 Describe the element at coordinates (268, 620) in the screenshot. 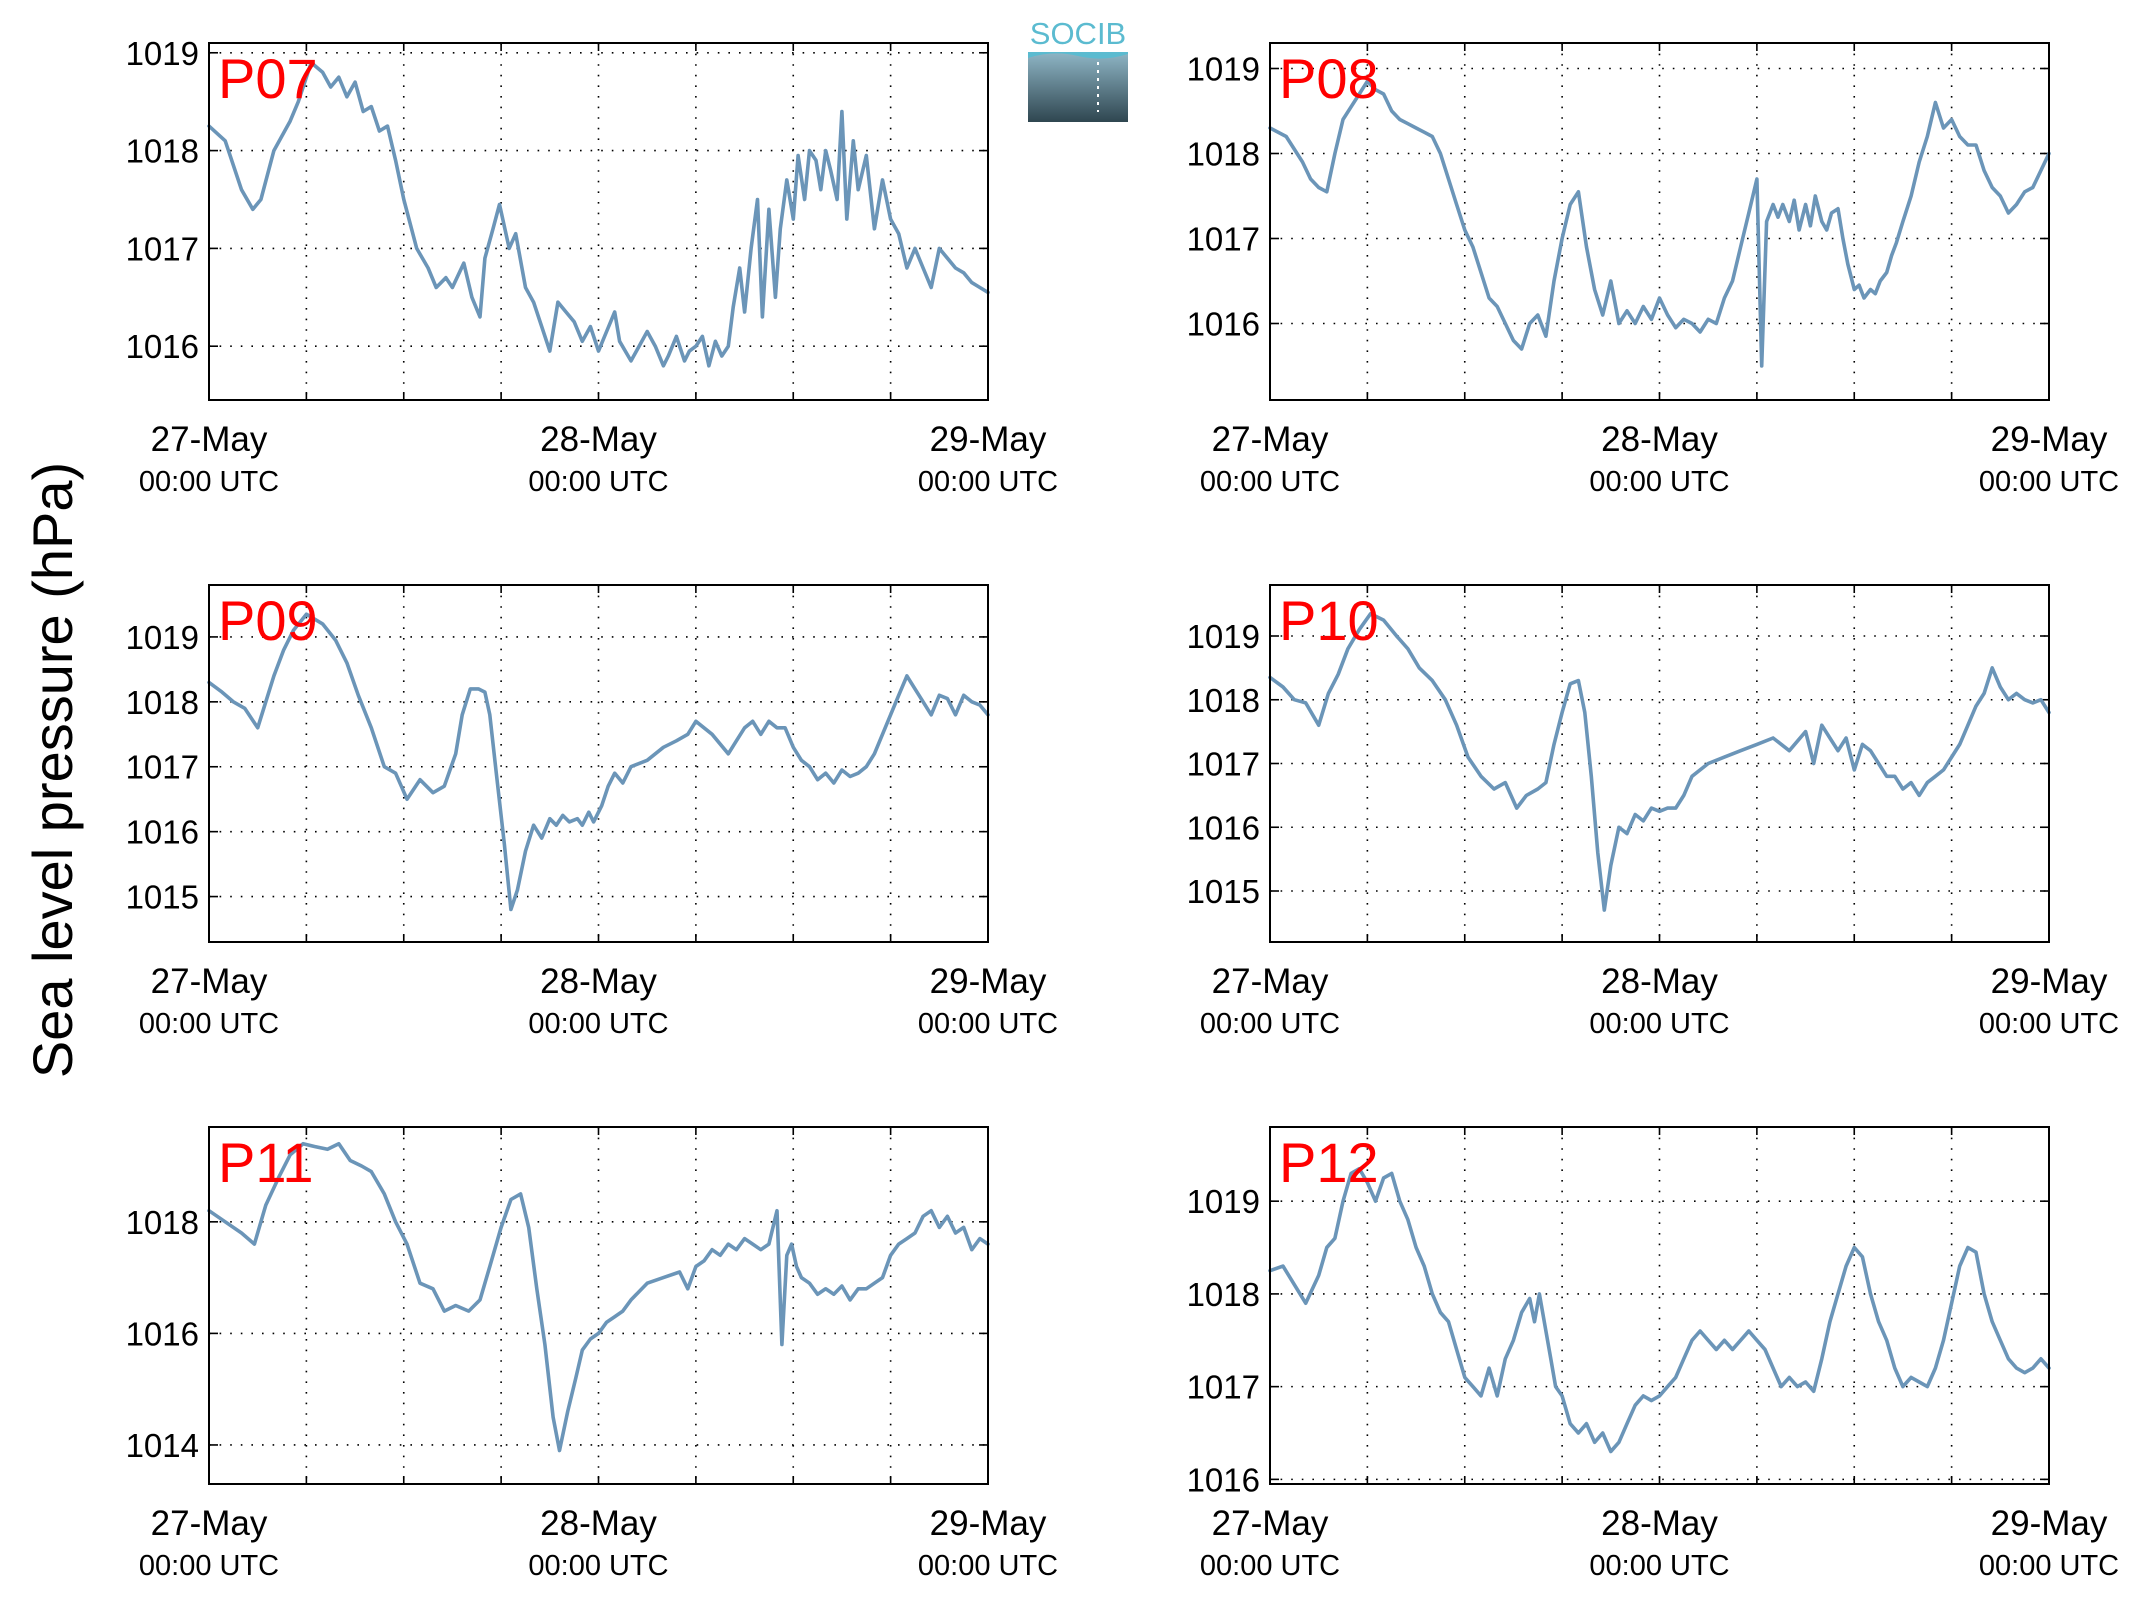

I see `panel-label: P09` at that location.